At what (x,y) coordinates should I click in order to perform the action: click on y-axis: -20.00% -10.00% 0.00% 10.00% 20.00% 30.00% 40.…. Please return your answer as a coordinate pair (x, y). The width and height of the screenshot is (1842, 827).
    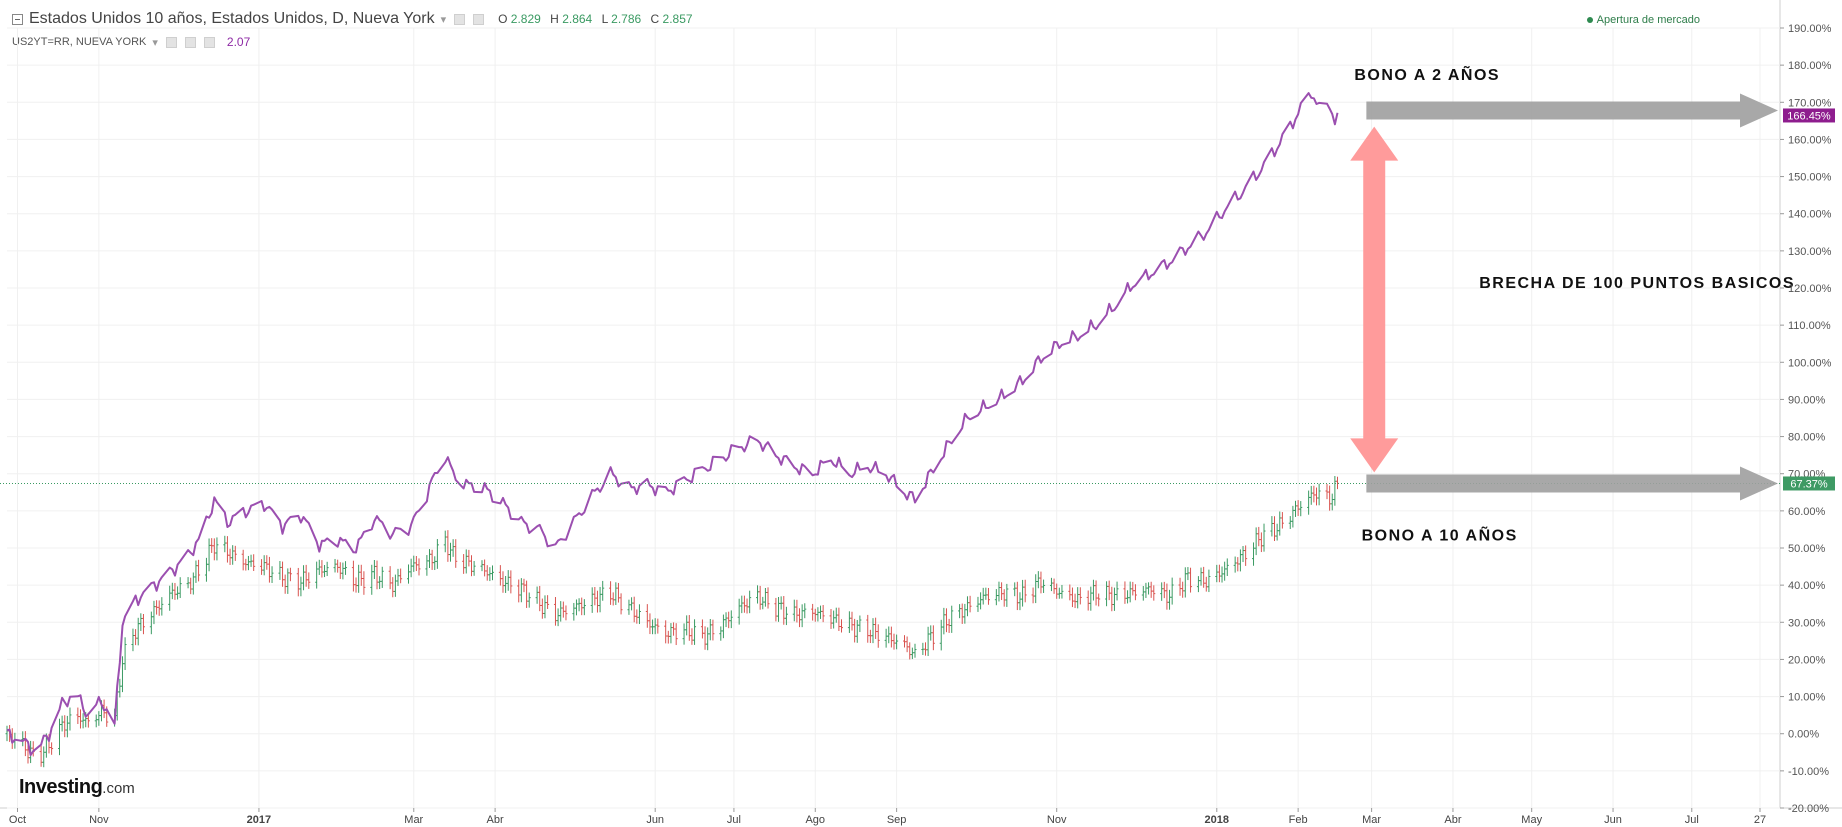
    Looking at the image, I should click on (1807, 419).